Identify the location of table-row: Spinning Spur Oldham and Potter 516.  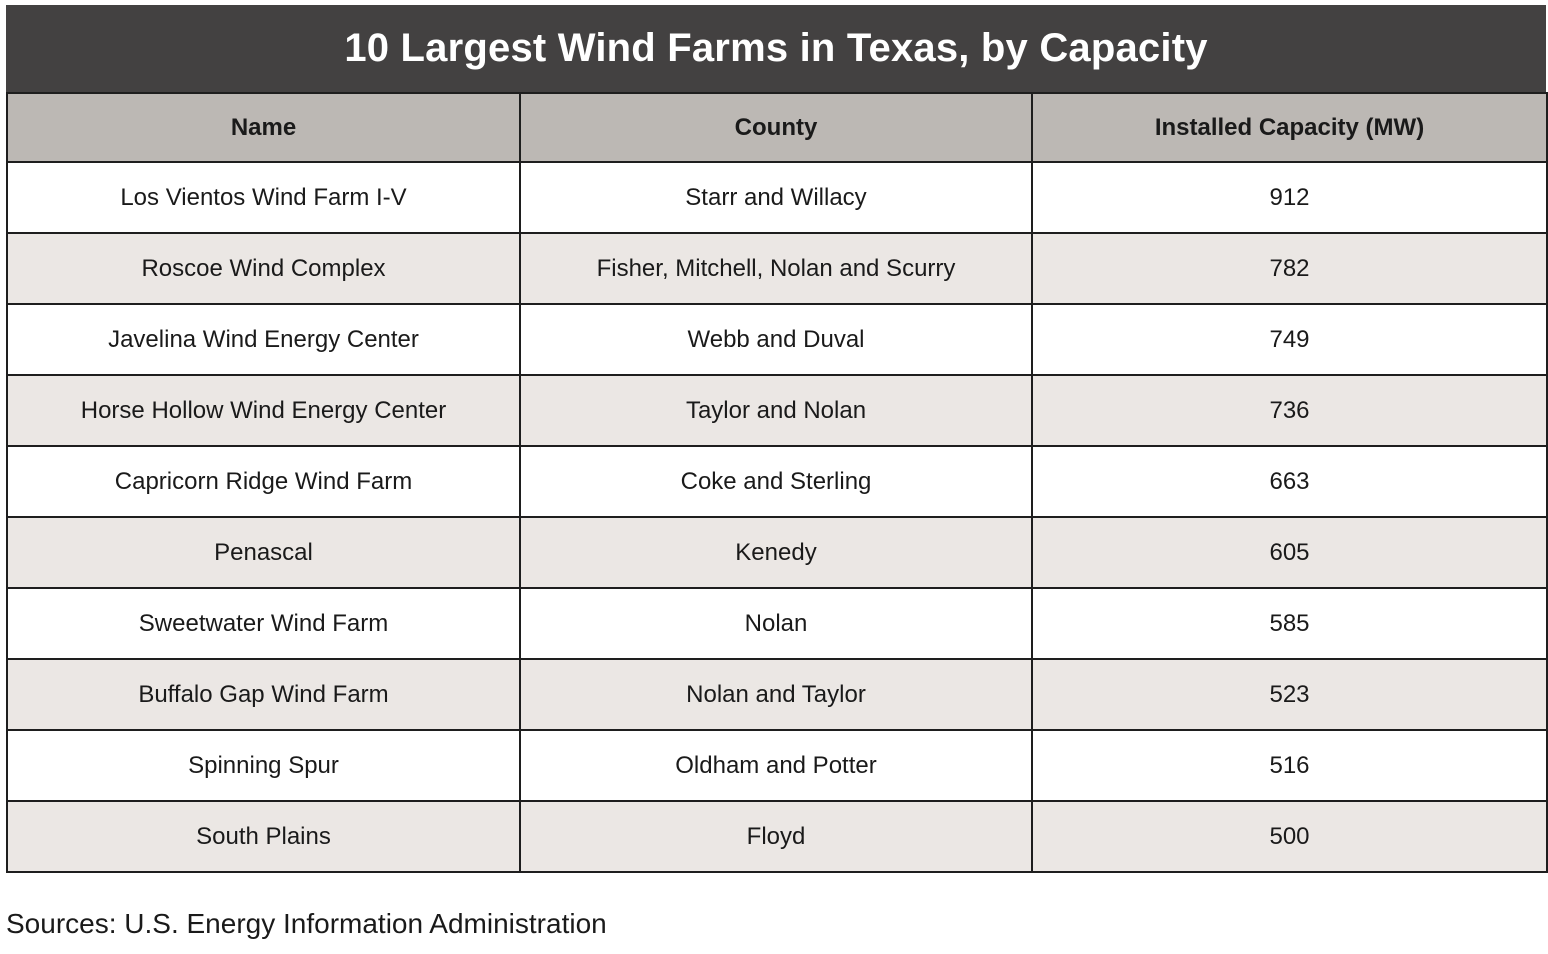
(777, 765).